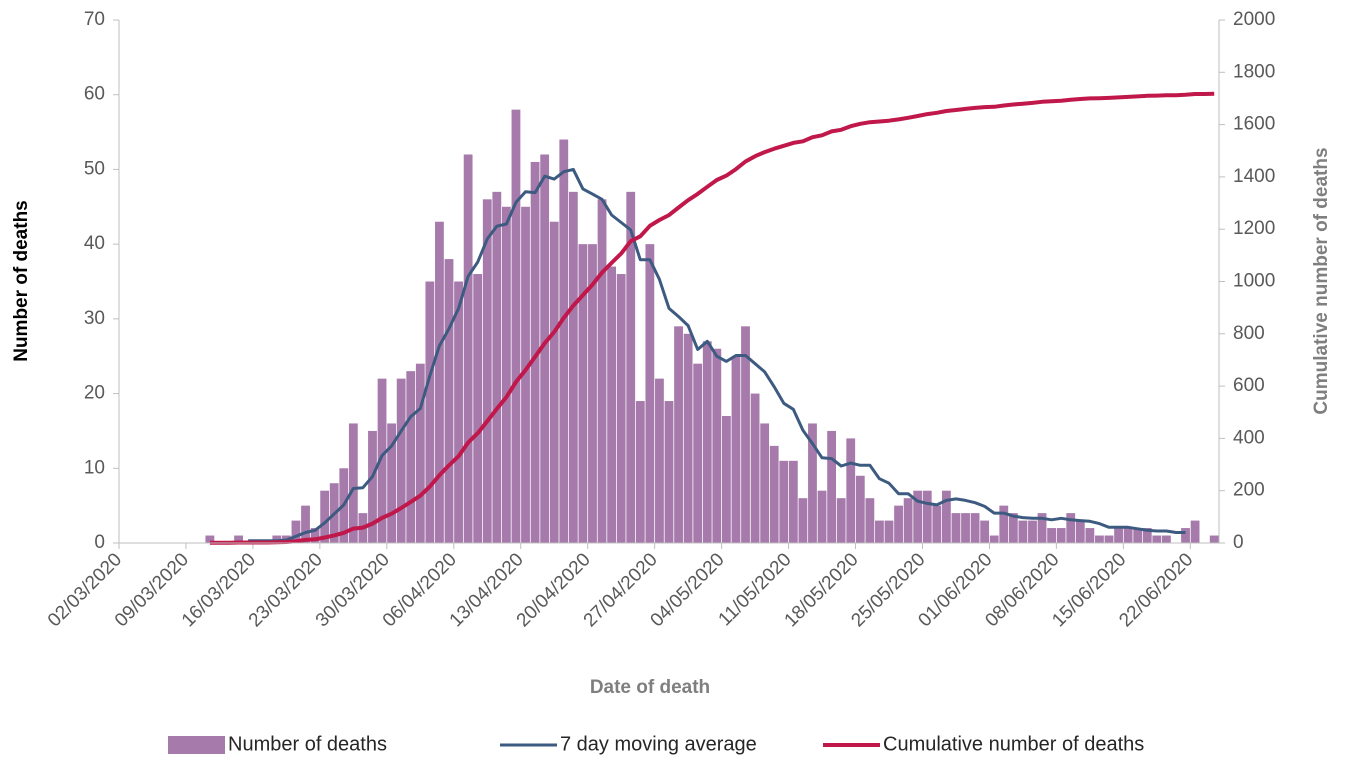 The height and width of the screenshot is (774, 1346). What do you see at coordinates (94, 168) in the screenshot?
I see `y-tick-label: 50` at bounding box center [94, 168].